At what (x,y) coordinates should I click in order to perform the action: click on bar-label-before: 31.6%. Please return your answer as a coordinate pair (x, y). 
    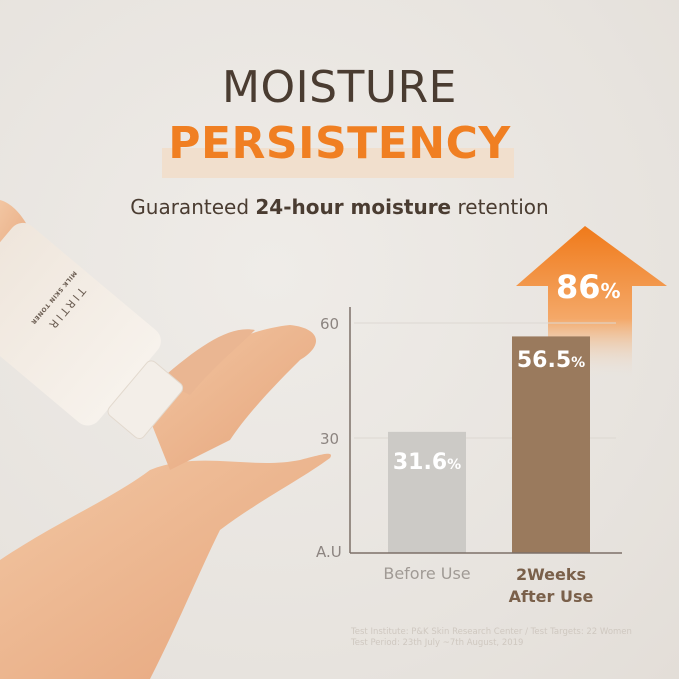
    Looking at the image, I should click on (427, 462).